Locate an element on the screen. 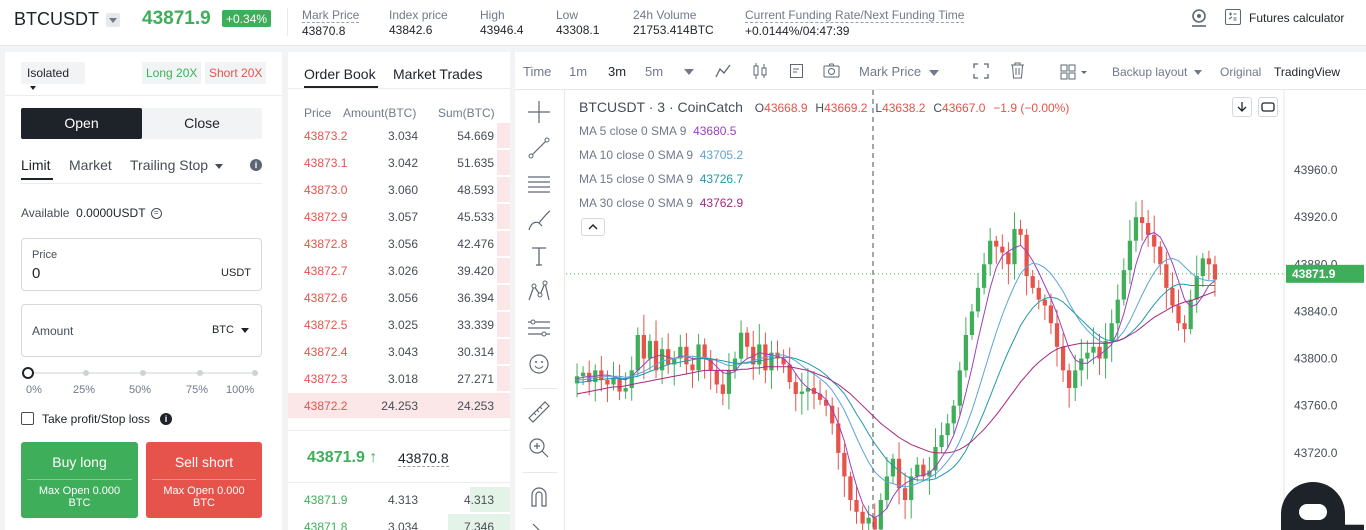 This screenshot has height=530, width=1366. lock-icon is located at coordinates (539, 524).